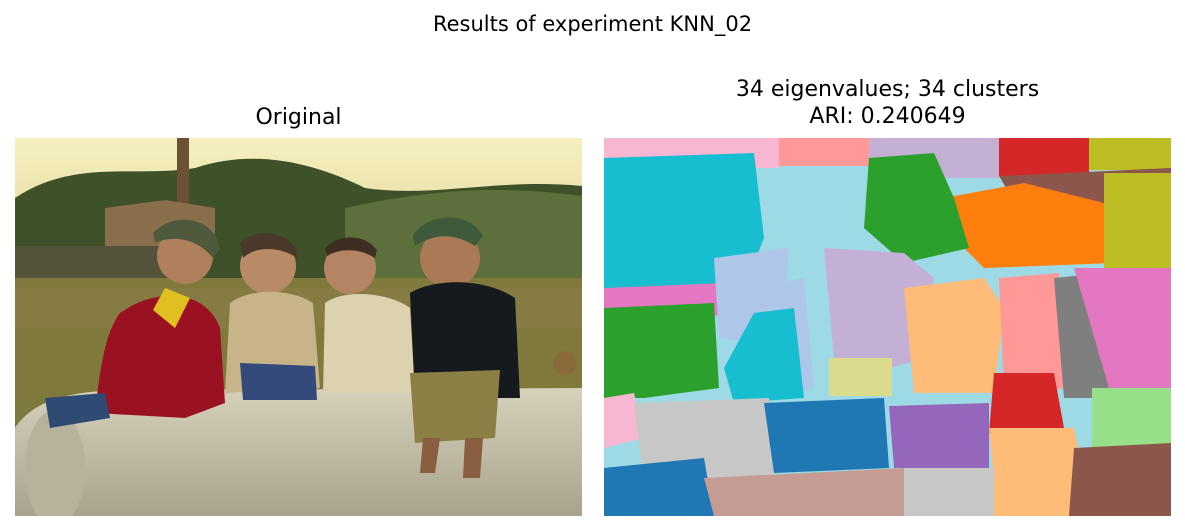  I want to click on segmentation-title-line2: ARI: 0.240649, so click(887, 116).